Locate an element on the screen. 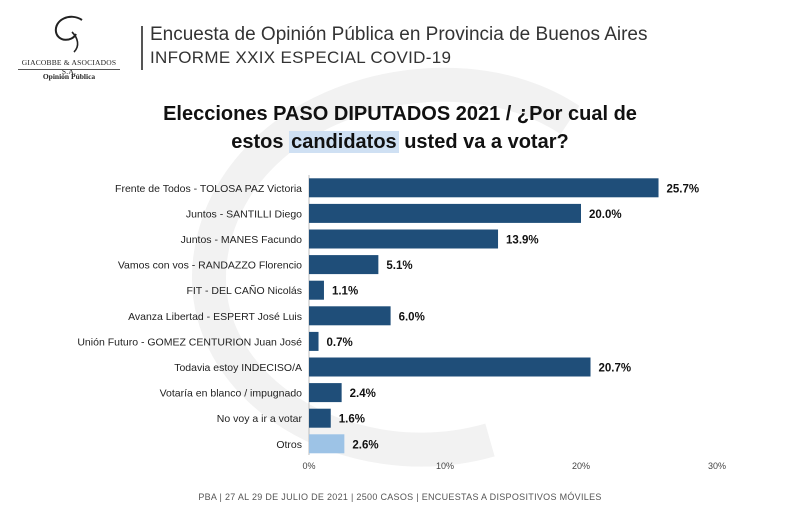  category-label: Juntos - SANTILLI Diego is located at coordinates (244, 214).